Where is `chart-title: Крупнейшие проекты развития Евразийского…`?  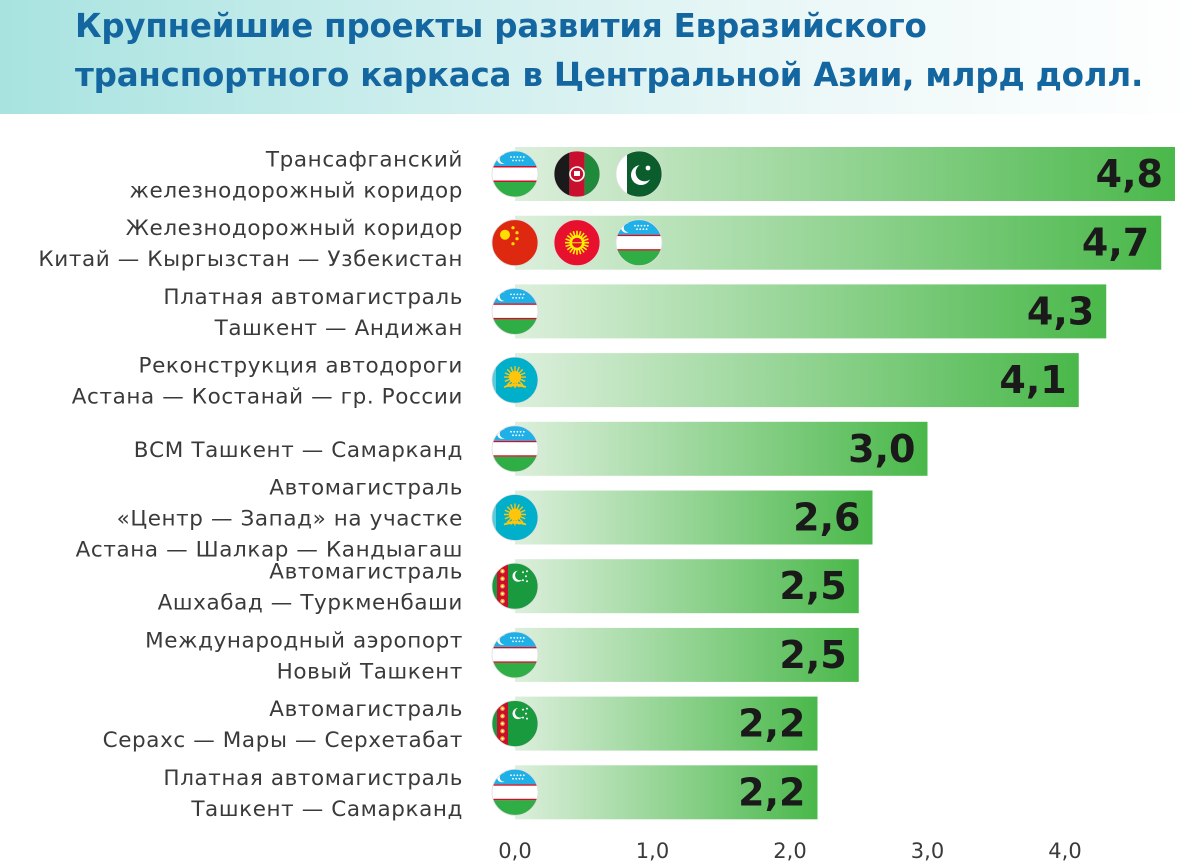 chart-title: Крупнейшие проекты развития Евразийского… is located at coordinates (609, 50).